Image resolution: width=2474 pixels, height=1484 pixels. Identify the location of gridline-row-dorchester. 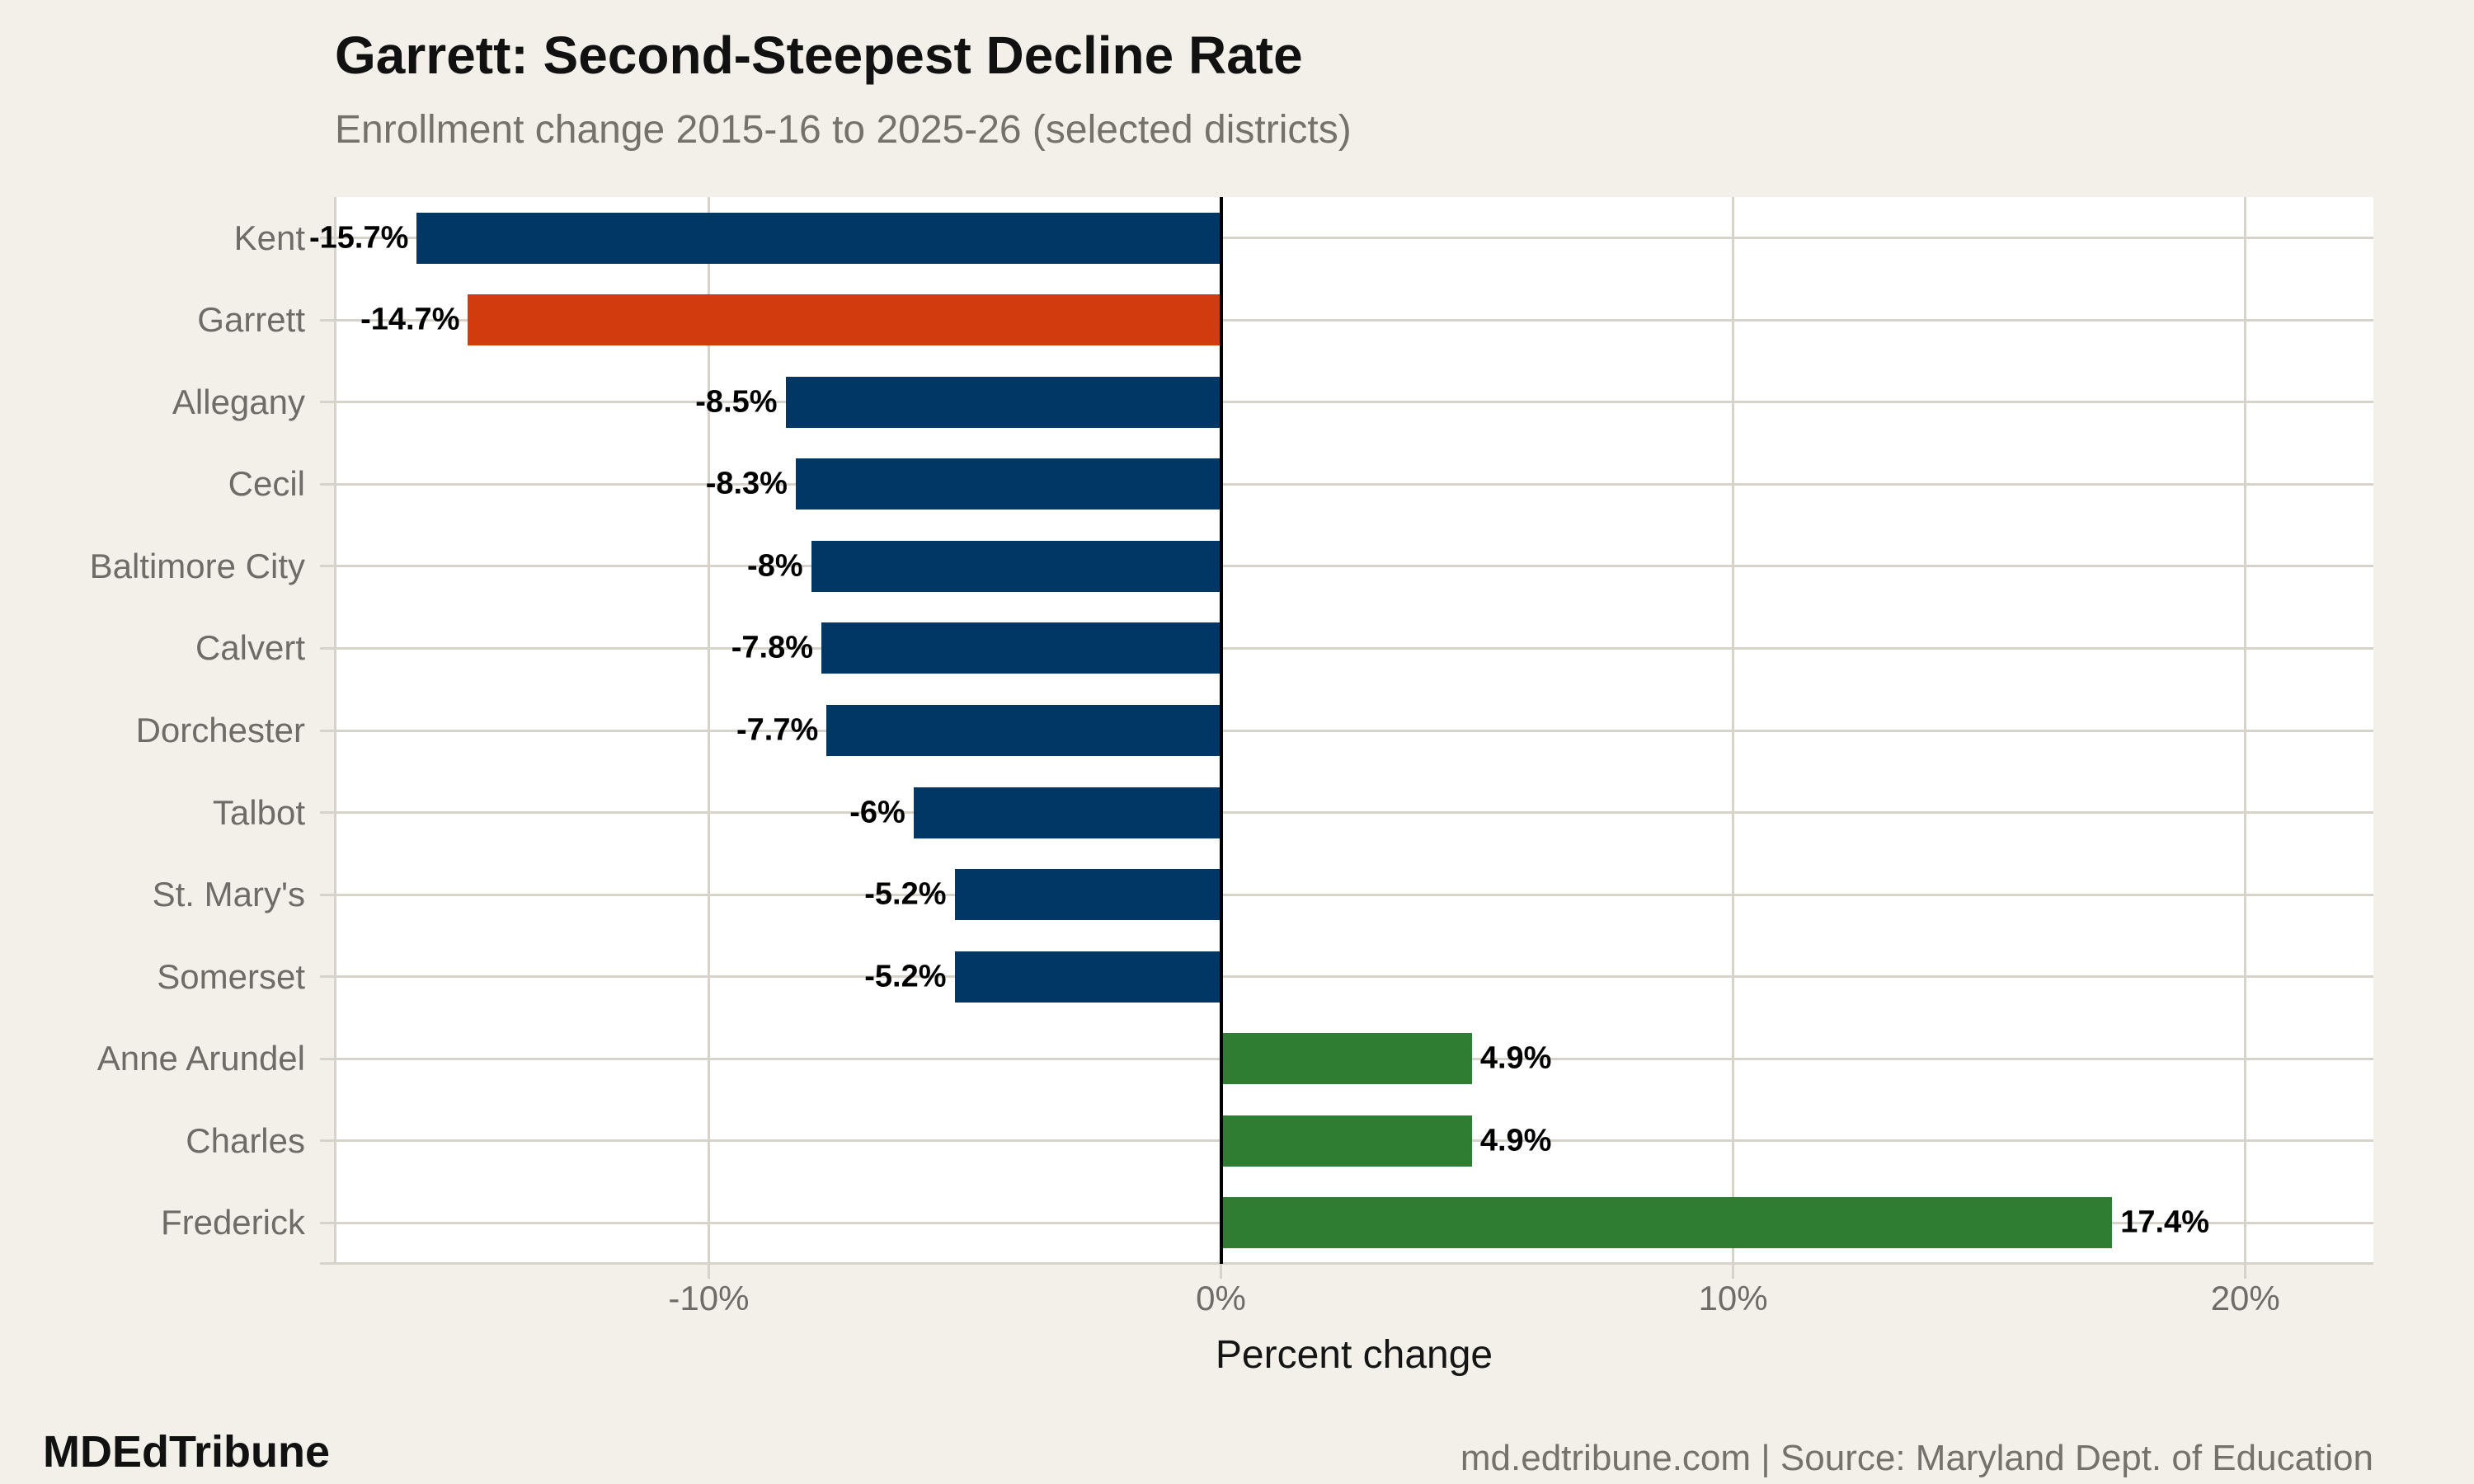
(1346, 730).